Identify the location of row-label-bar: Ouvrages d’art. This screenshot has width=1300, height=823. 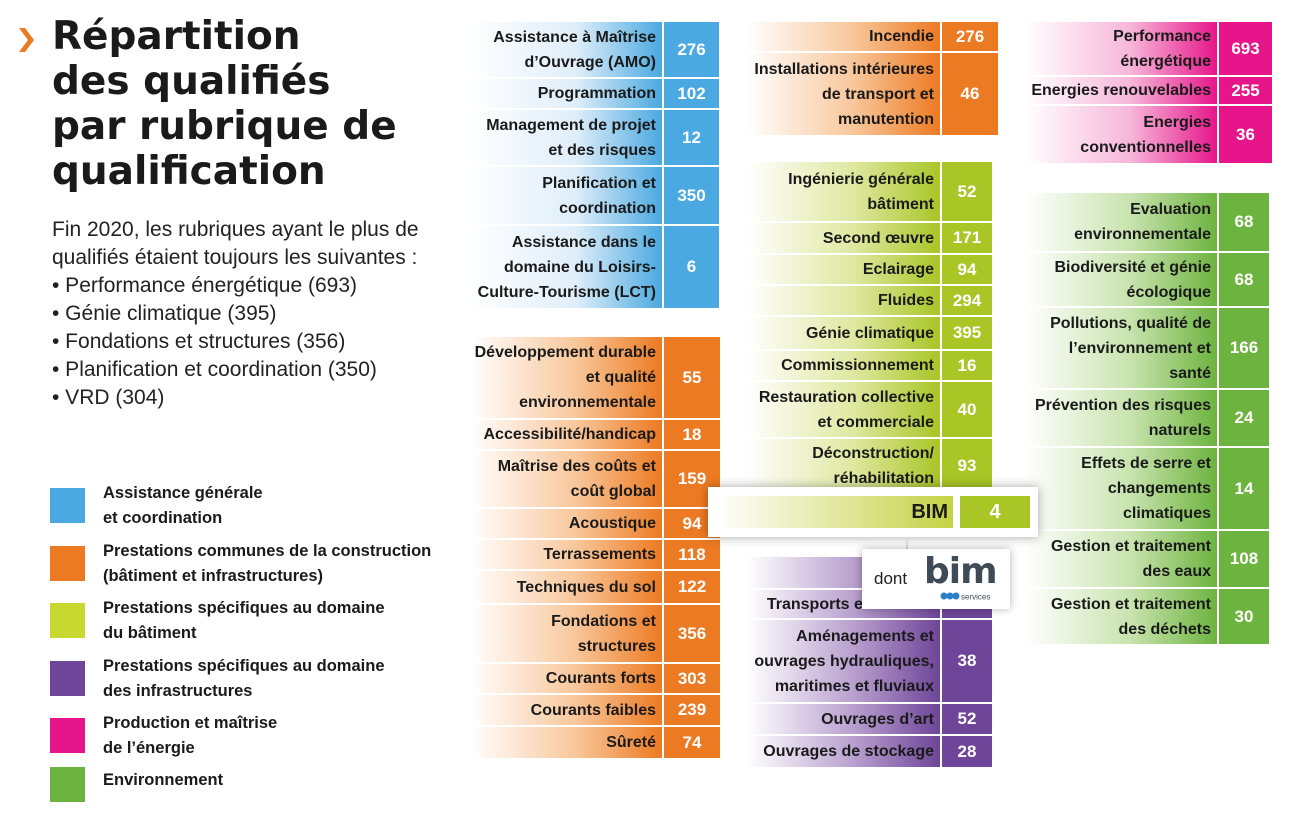
(843, 720).